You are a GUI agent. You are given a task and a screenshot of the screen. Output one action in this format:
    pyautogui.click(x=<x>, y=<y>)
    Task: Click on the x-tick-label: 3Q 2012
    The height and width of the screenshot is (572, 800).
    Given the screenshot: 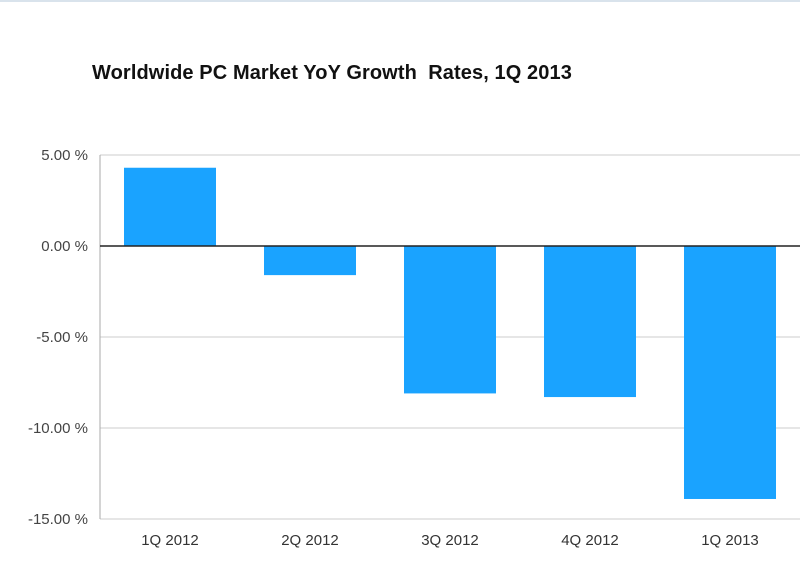 What is the action you would take?
    pyautogui.click(x=450, y=540)
    